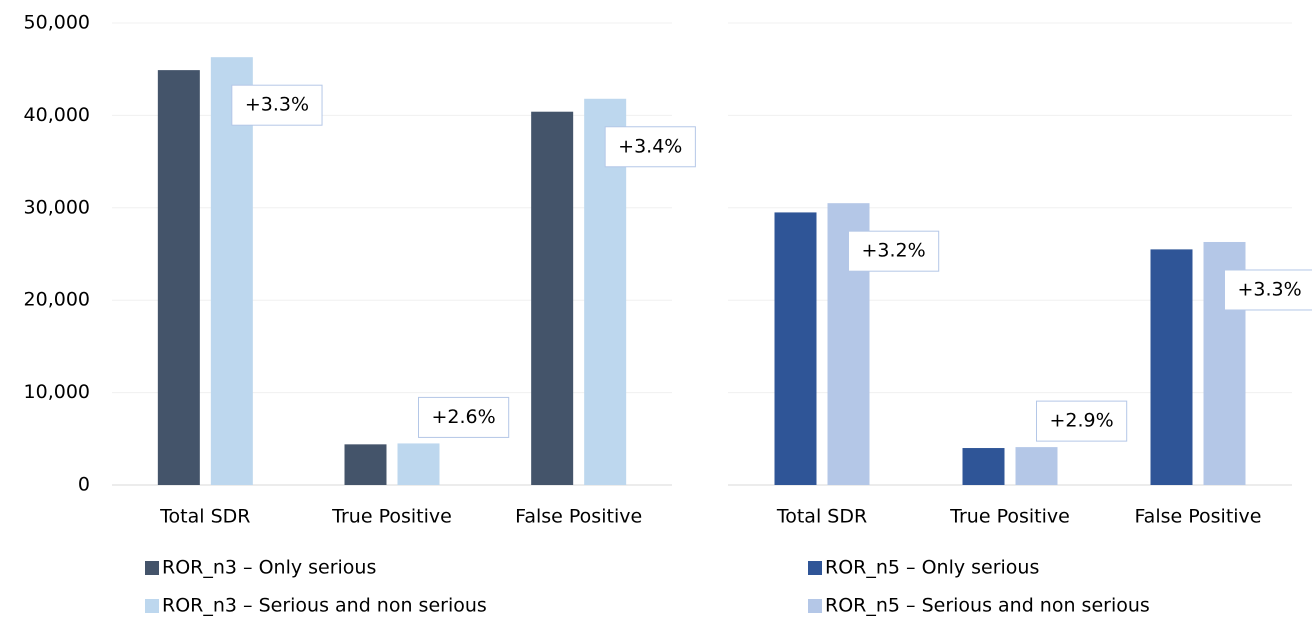  I want to click on annotation: +2.6%, so click(464, 417).